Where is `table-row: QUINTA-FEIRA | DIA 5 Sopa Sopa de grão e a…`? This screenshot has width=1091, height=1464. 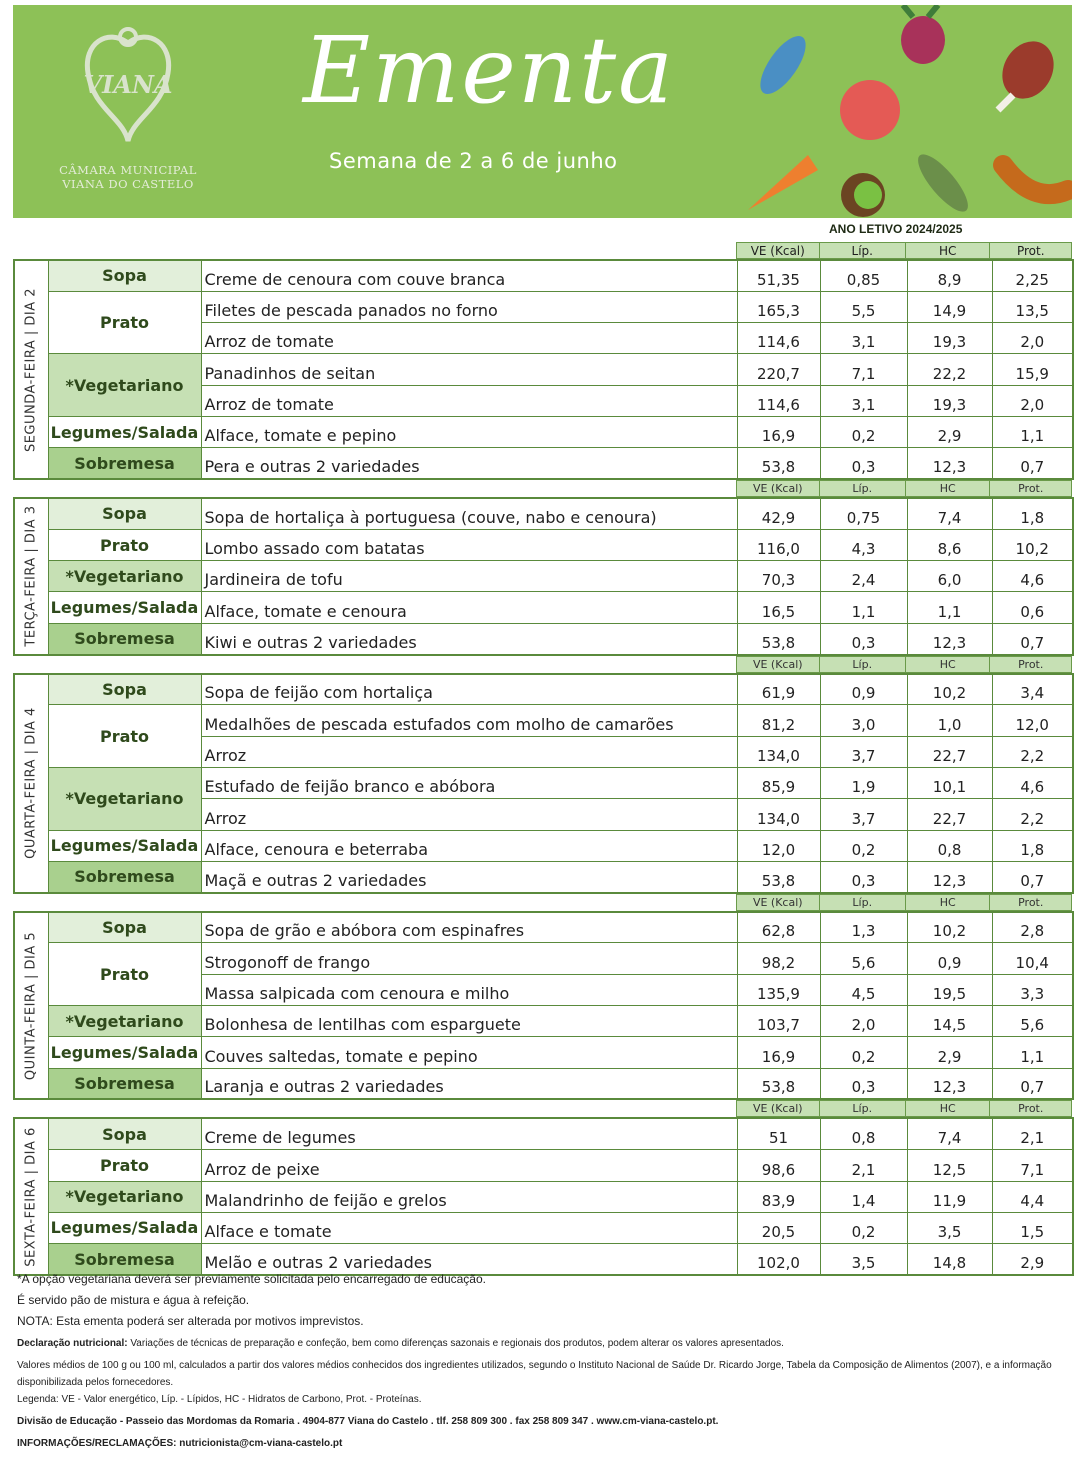
table-row: QUINTA-FEIRA | DIA 5 Sopa Sopa de grão e a… is located at coordinates (543, 1005).